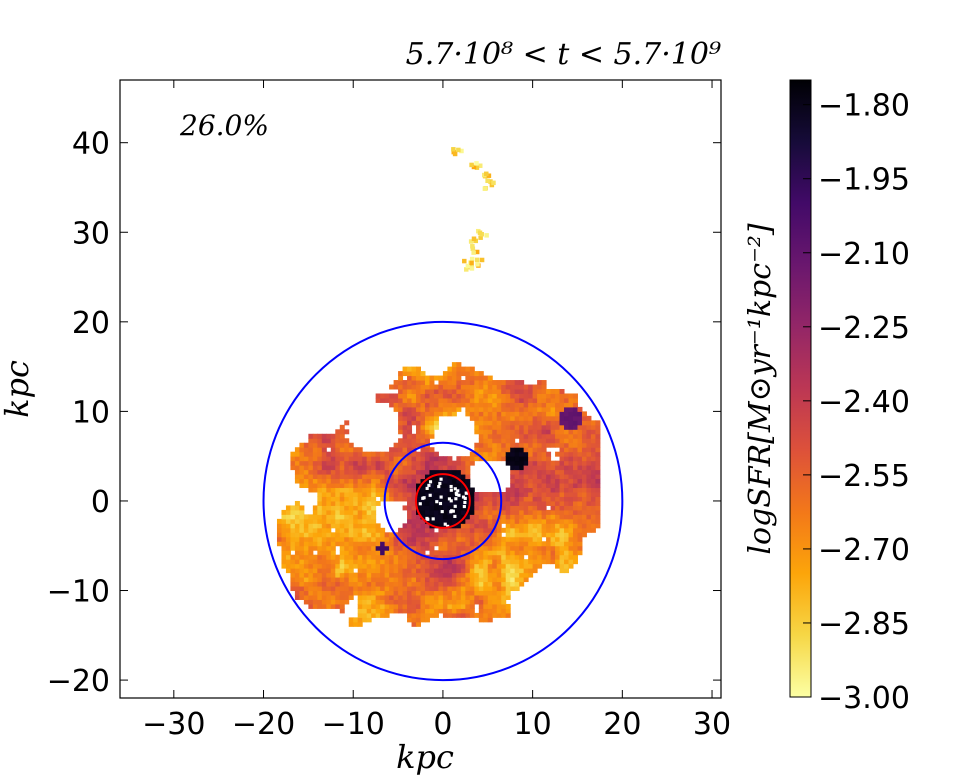  What do you see at coordinates (353, 724) in the screenshot?
I see `x-tick-label: −10` at bounding box center [353, 724].